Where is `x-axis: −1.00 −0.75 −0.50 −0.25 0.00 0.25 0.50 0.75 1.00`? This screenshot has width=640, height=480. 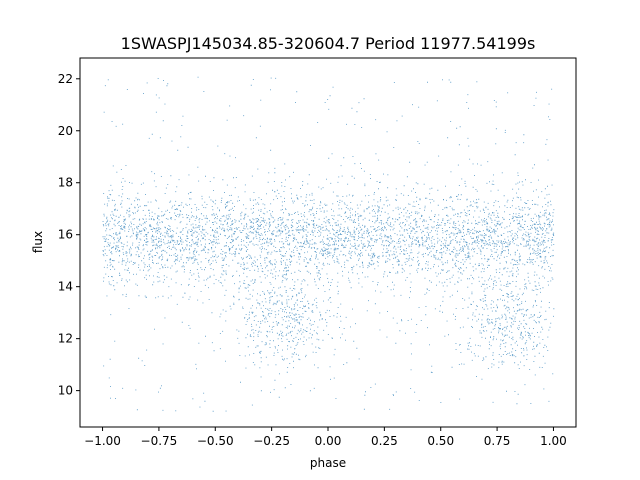 x-axis: −1.00 −0.75 −0.50 −0.25 0.00 0.25 0.50 0.75 1.00 is located at coordinates (325, 437).